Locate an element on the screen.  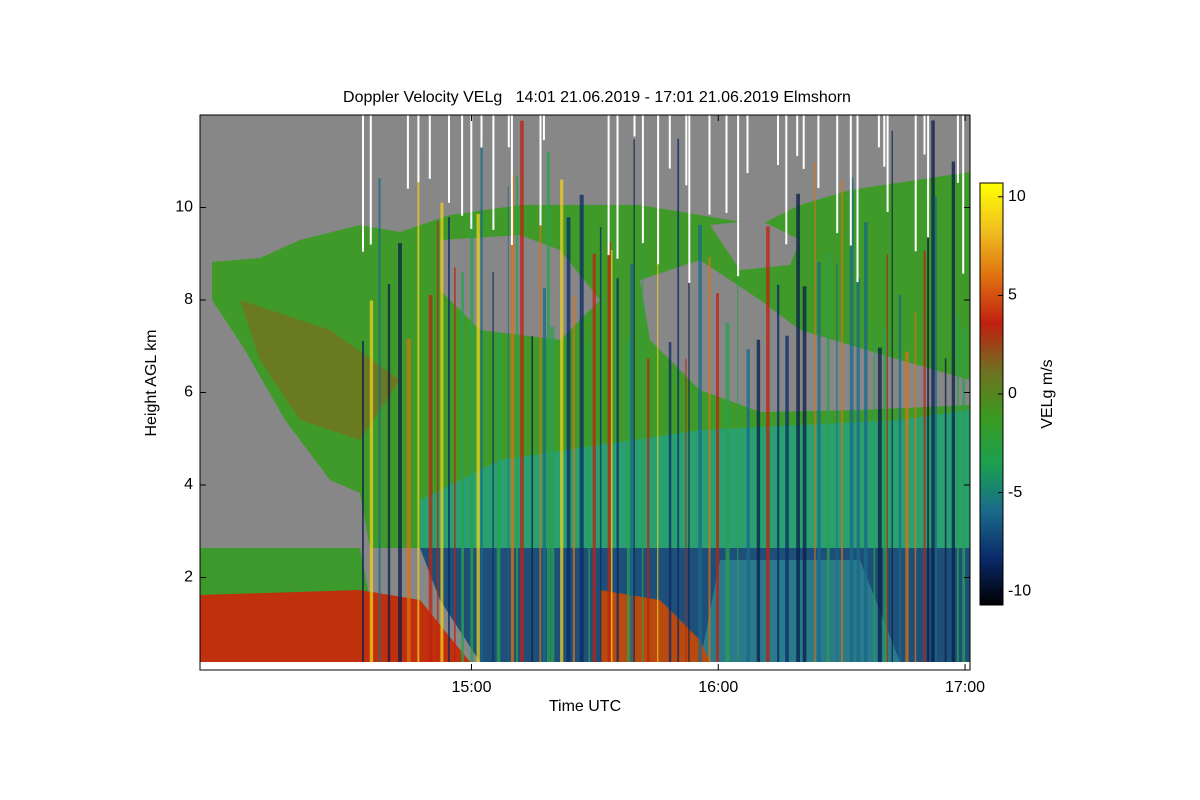
x-tick-label: 16:00 is located at coordinates (718, 687).